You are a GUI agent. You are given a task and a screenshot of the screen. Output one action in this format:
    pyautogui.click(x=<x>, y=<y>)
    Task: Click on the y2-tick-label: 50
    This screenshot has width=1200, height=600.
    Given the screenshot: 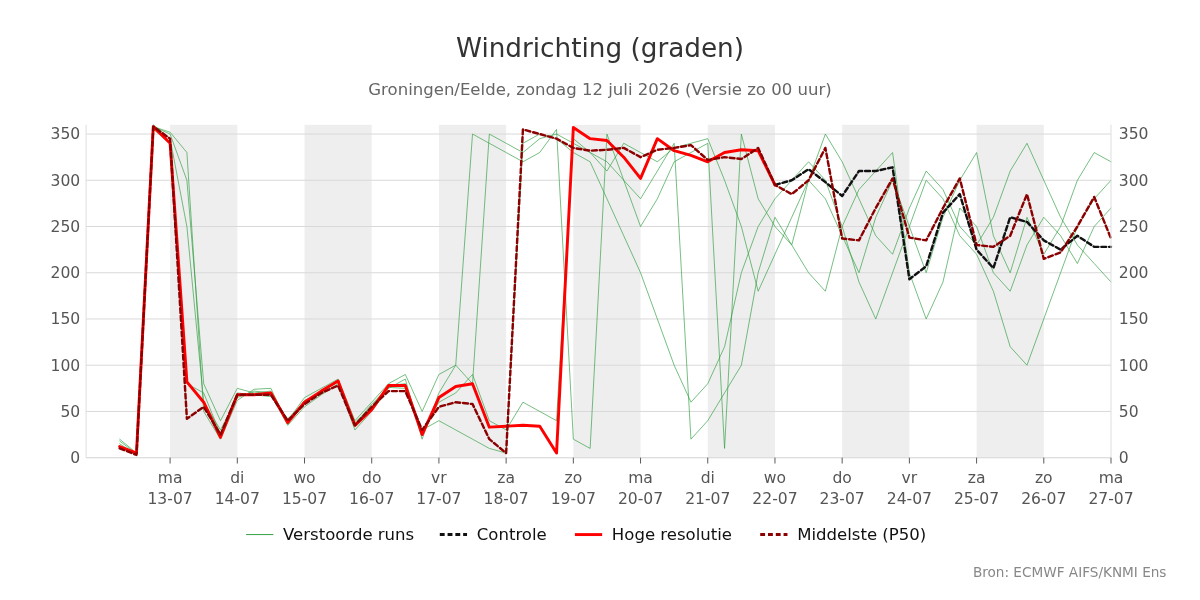 What is the action you would take?
    pyautogui.click(x=1128, y=411)
    